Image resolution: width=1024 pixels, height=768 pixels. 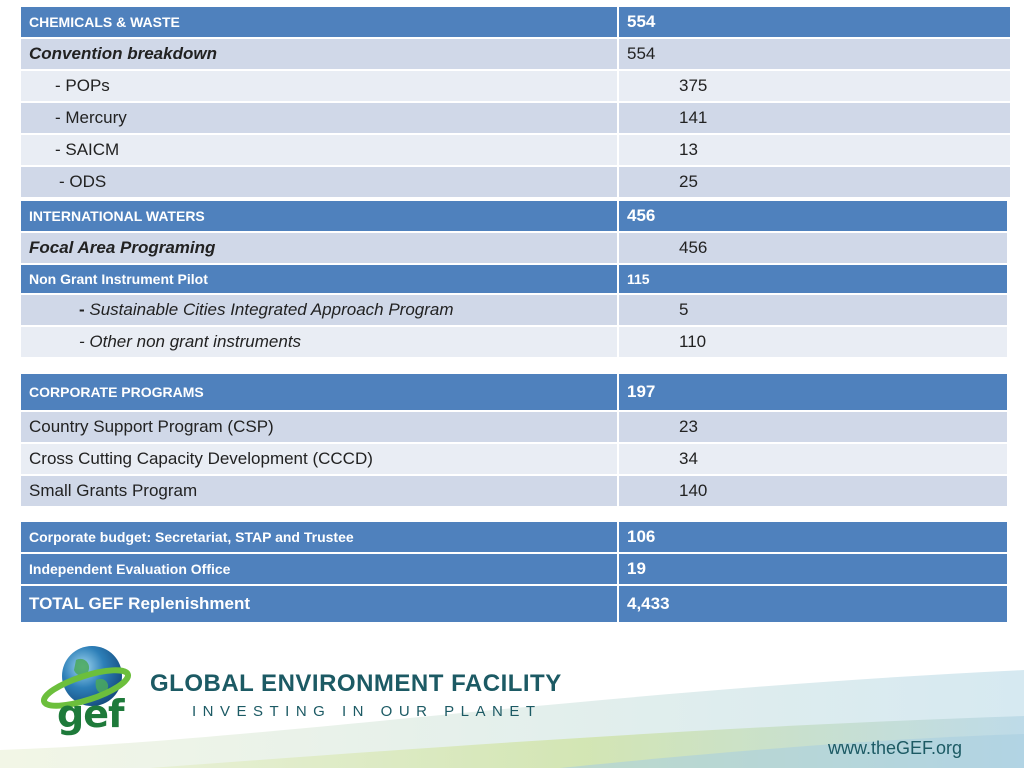 I want to click on table-row: - Mercury 141, so click(x=515, y=118).